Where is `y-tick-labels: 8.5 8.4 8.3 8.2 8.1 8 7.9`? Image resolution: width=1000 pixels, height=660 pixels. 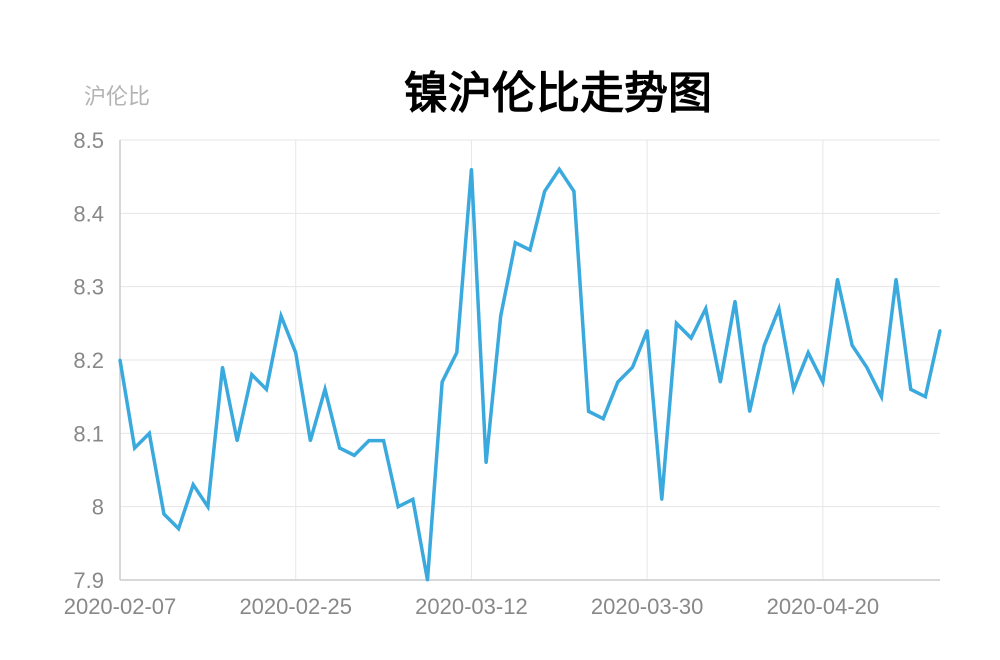
y-tick-labels: 8.5 8.4 8.3 8.2 8.1 8 7.9 is located at coordinates (88, 360).